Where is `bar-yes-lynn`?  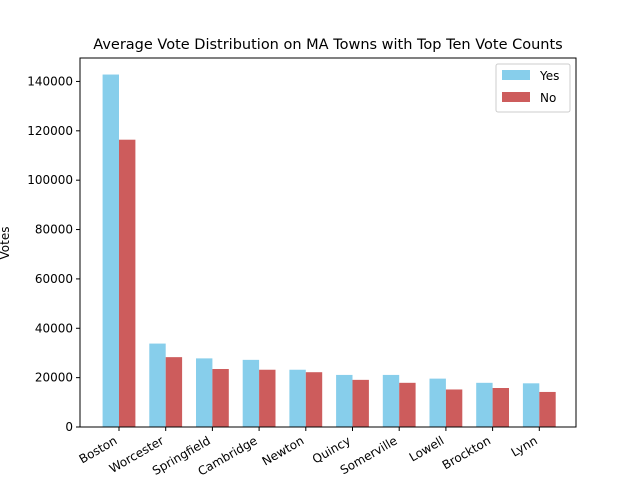 bar-yes-lynn is located at coordinates (531, 405).